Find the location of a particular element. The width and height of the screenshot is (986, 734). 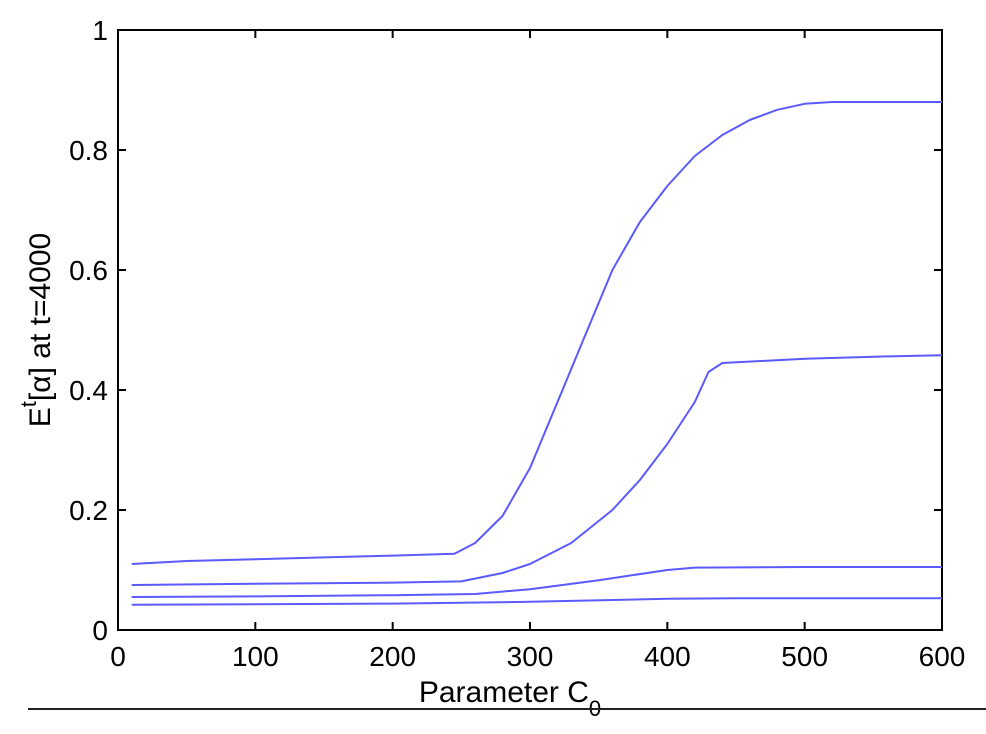

bottom-divider is located at coordinates (507, 709).